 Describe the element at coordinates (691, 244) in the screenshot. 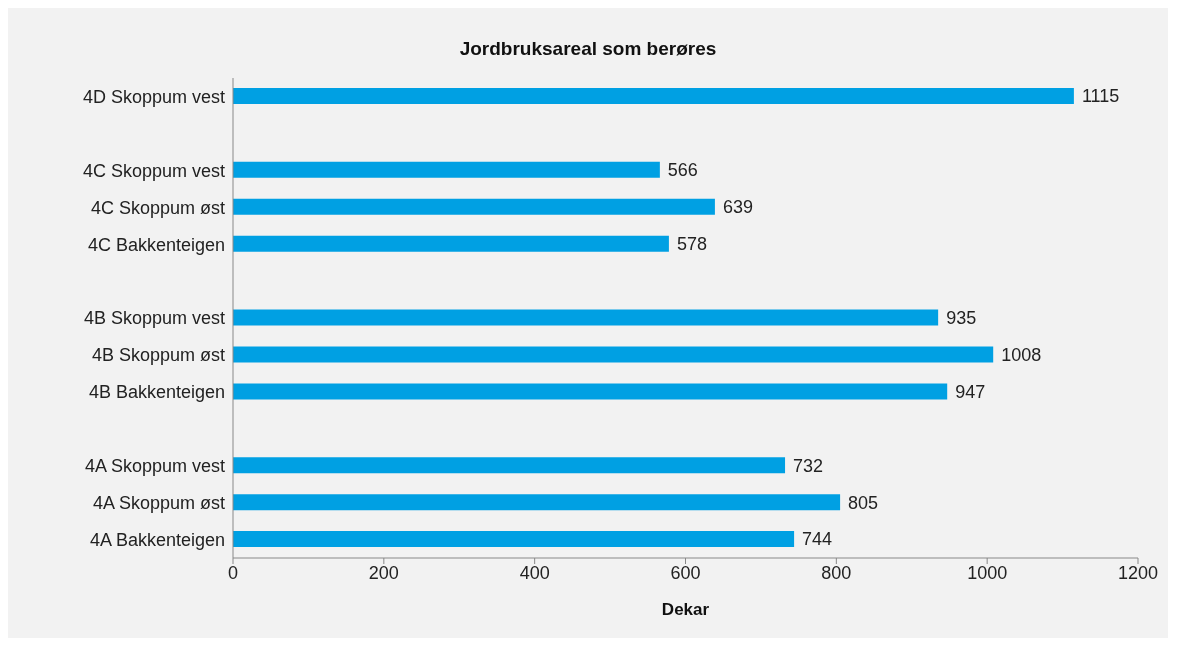

I see `data-label: 578` at that location.